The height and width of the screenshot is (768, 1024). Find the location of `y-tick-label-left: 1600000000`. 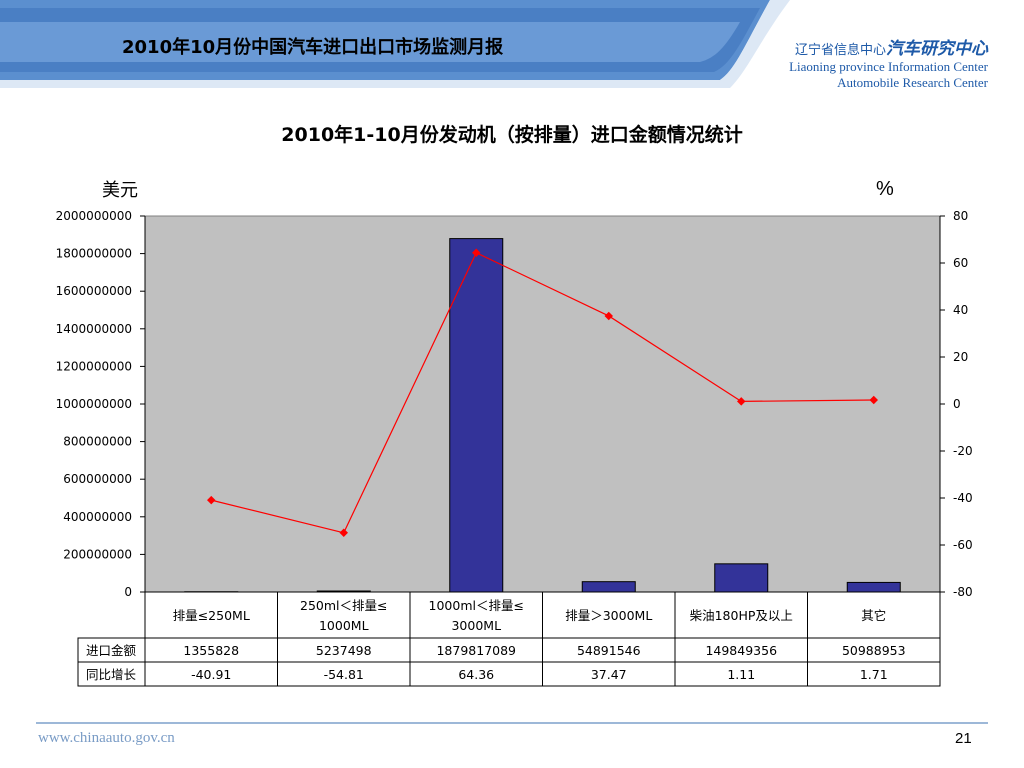

y-tick-label-left: 1600000000 is located at coordinates (94, 291).